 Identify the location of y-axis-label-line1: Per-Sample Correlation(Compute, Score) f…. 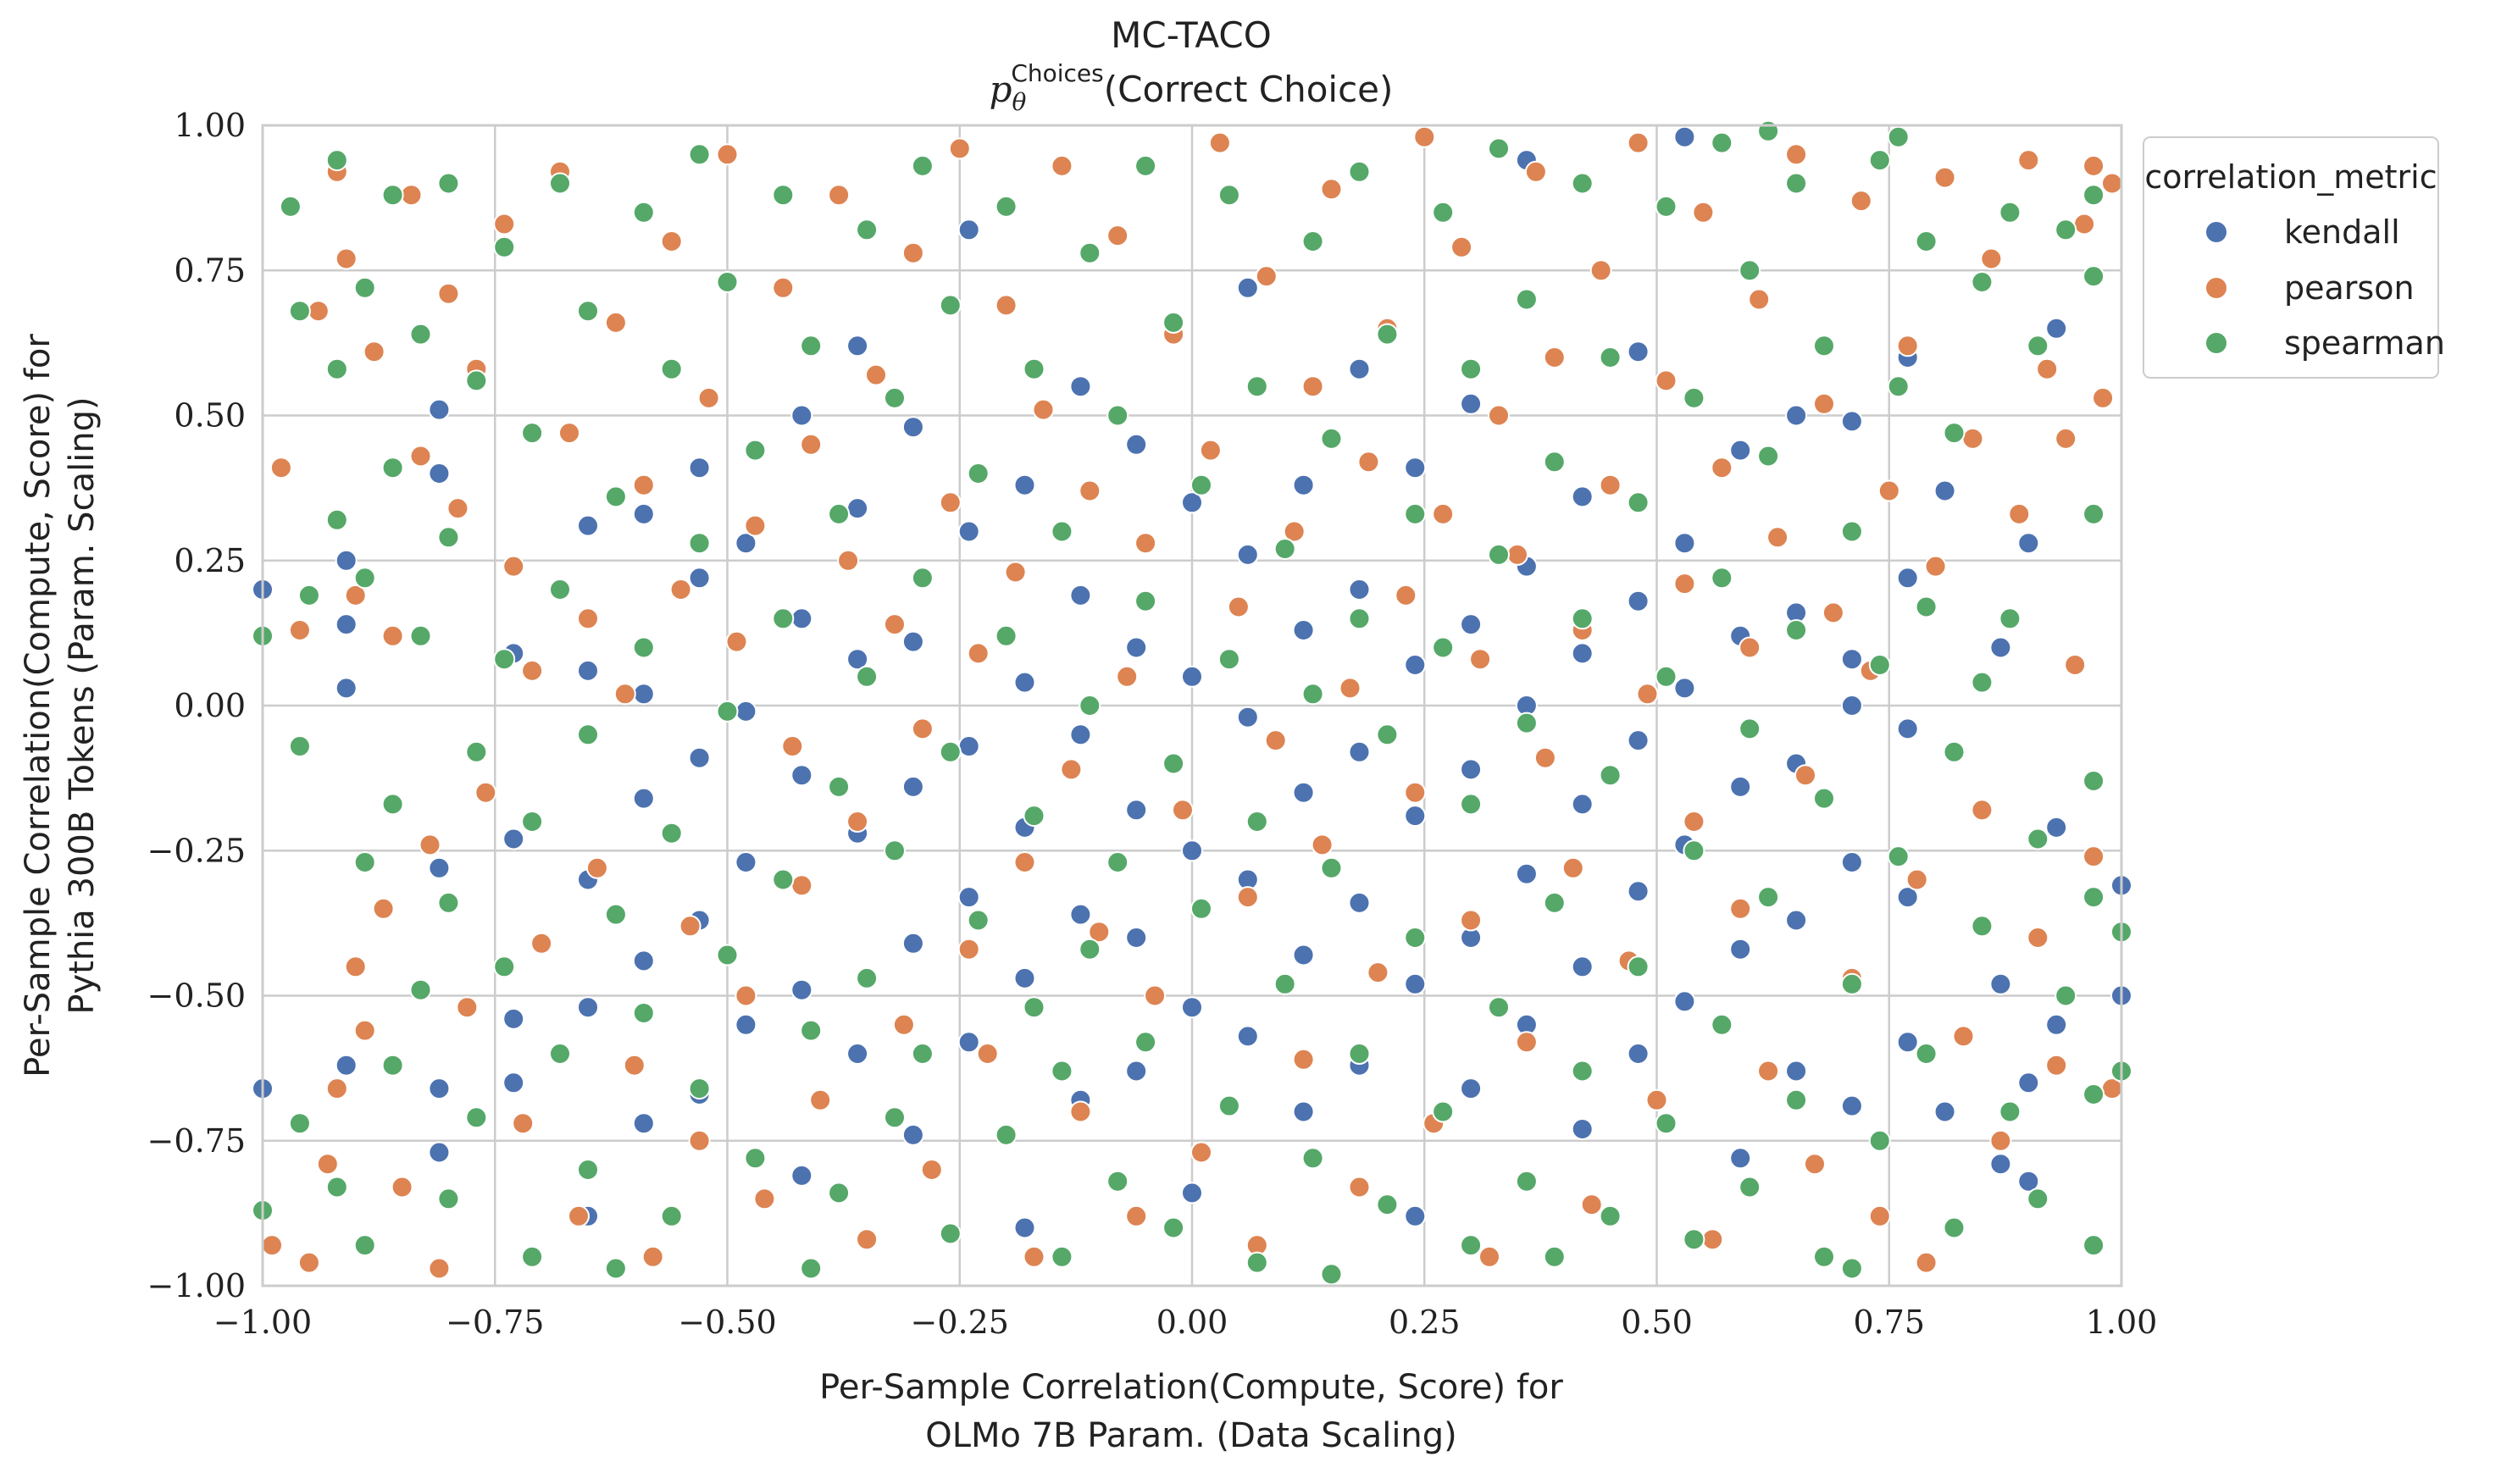
(38, 705).